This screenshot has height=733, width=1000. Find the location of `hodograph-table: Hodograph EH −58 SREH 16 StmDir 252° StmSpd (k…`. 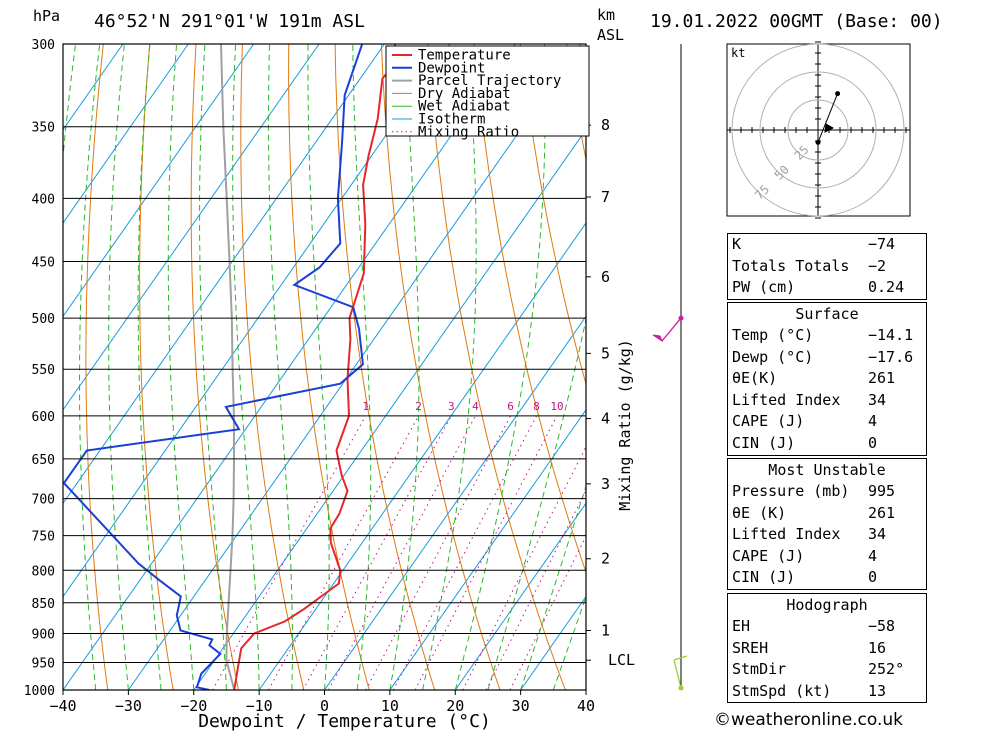

hodograph-table: Hodograph EH −58 SREH 16 StmDir 252° StmSpd (k… is located at coordinates (827, 648).